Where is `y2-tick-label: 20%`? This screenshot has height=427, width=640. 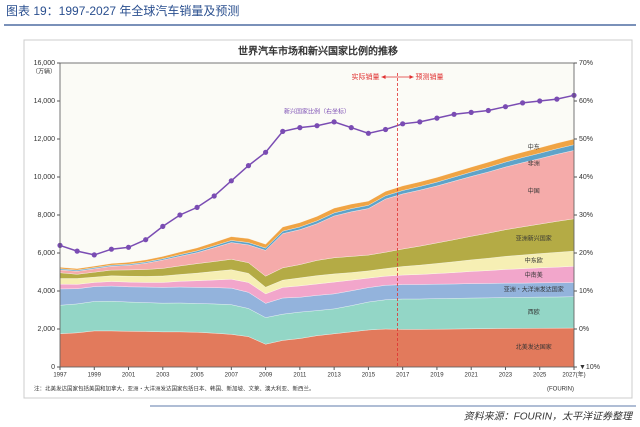
y2-tick-label: 20% is located at coordinates (586, 253).